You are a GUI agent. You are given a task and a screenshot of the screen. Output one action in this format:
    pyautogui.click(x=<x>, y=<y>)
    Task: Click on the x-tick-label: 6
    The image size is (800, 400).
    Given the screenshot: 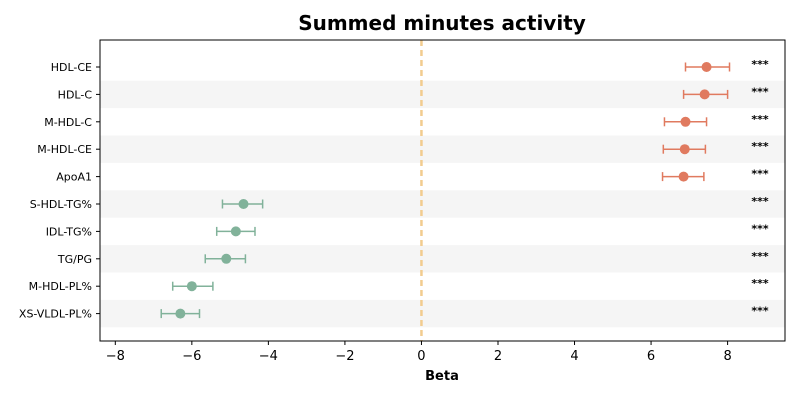 What is the action you would take?
    pyautogui.click(x=651, y=356)
    